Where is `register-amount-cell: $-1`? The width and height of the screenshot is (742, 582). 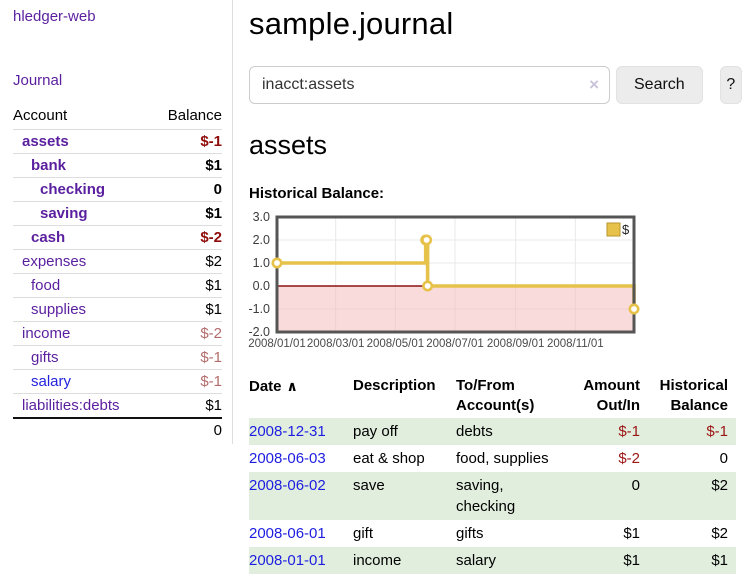 register-amount-cell: $-1 is located at coordinates (629, 431).